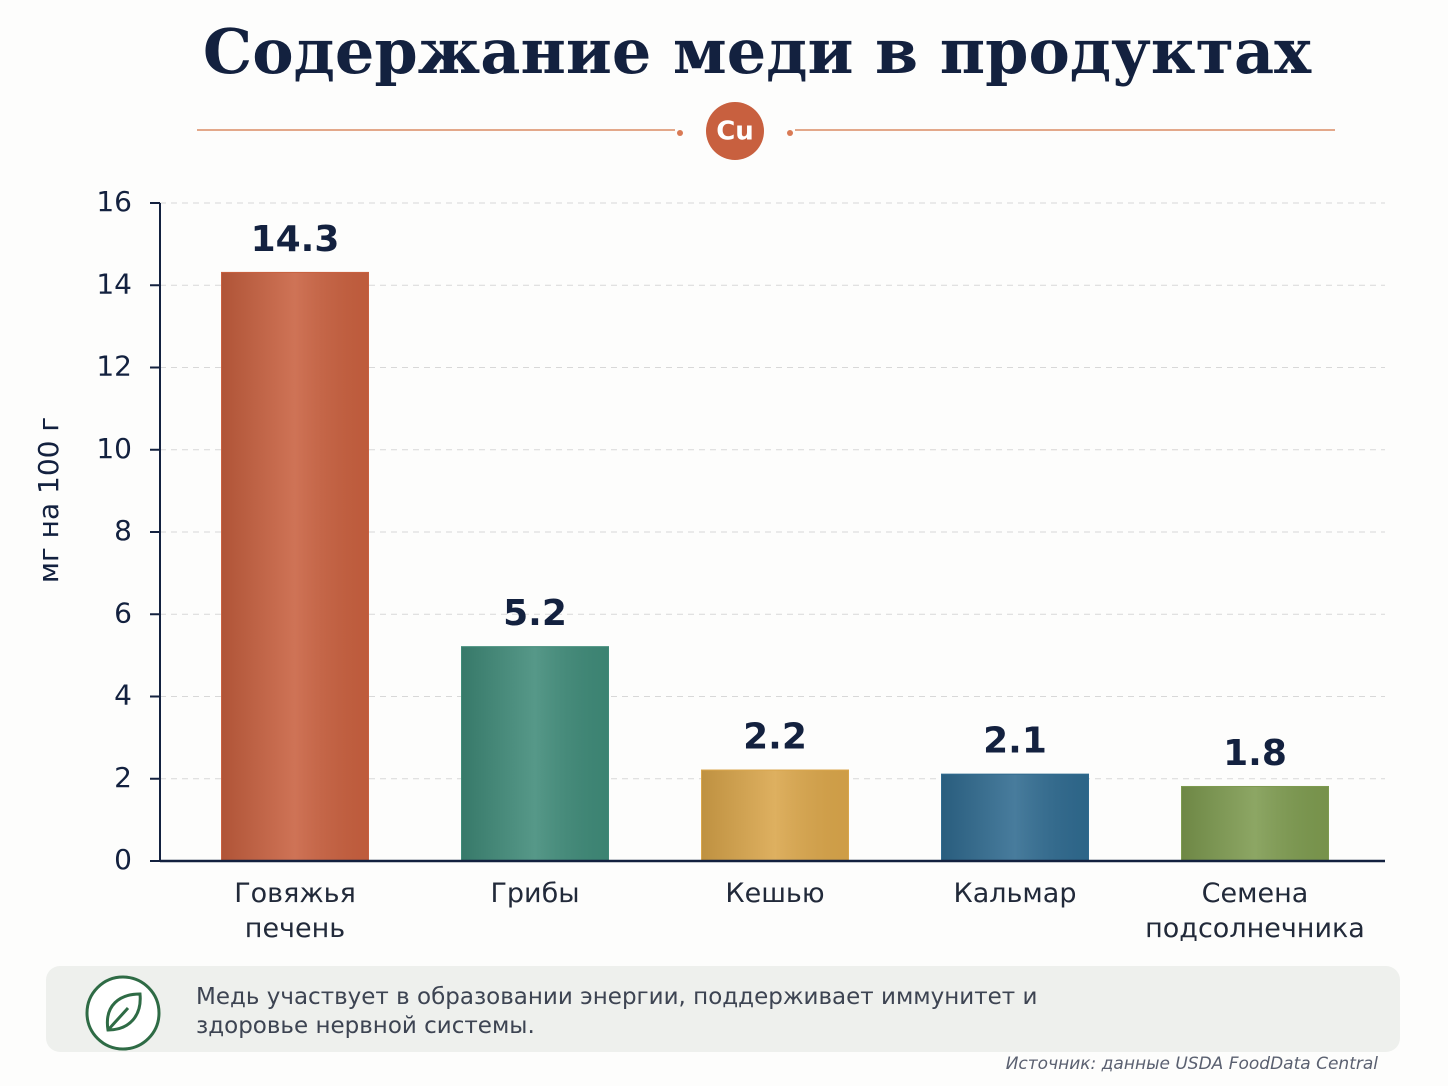 The image size is (1448, 1086). Describe the element at coordinates (123, 859) in the screenshot. I see `y-tick-label: 0` at that location.